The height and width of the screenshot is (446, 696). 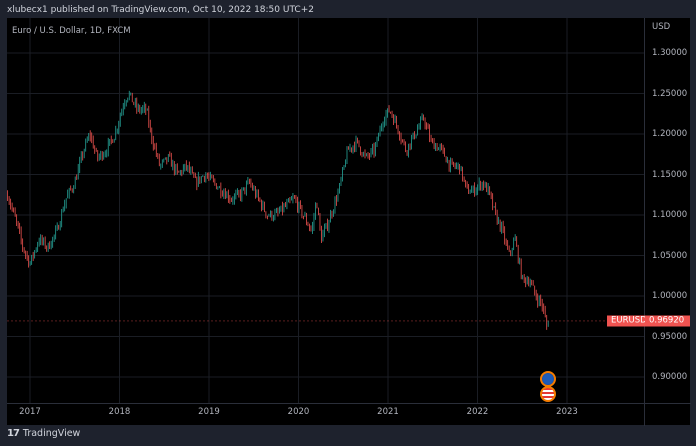 I want to click on time-axis, so click(x=325, y=414).